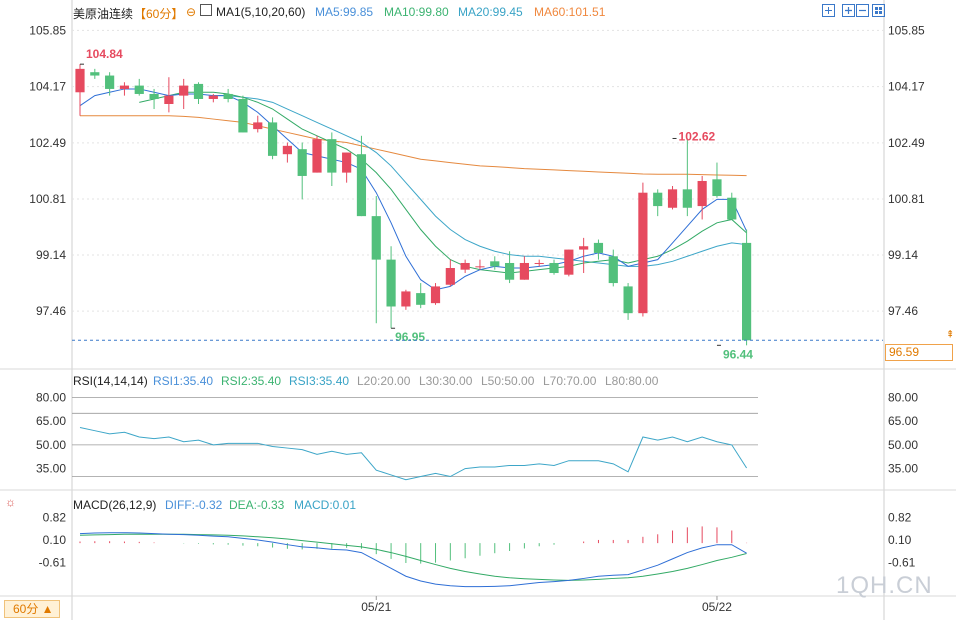  Describe the element at coordinates (110, 381) in the screenshot. I see `rsi-label: RSI(14,14,14)` at that location.